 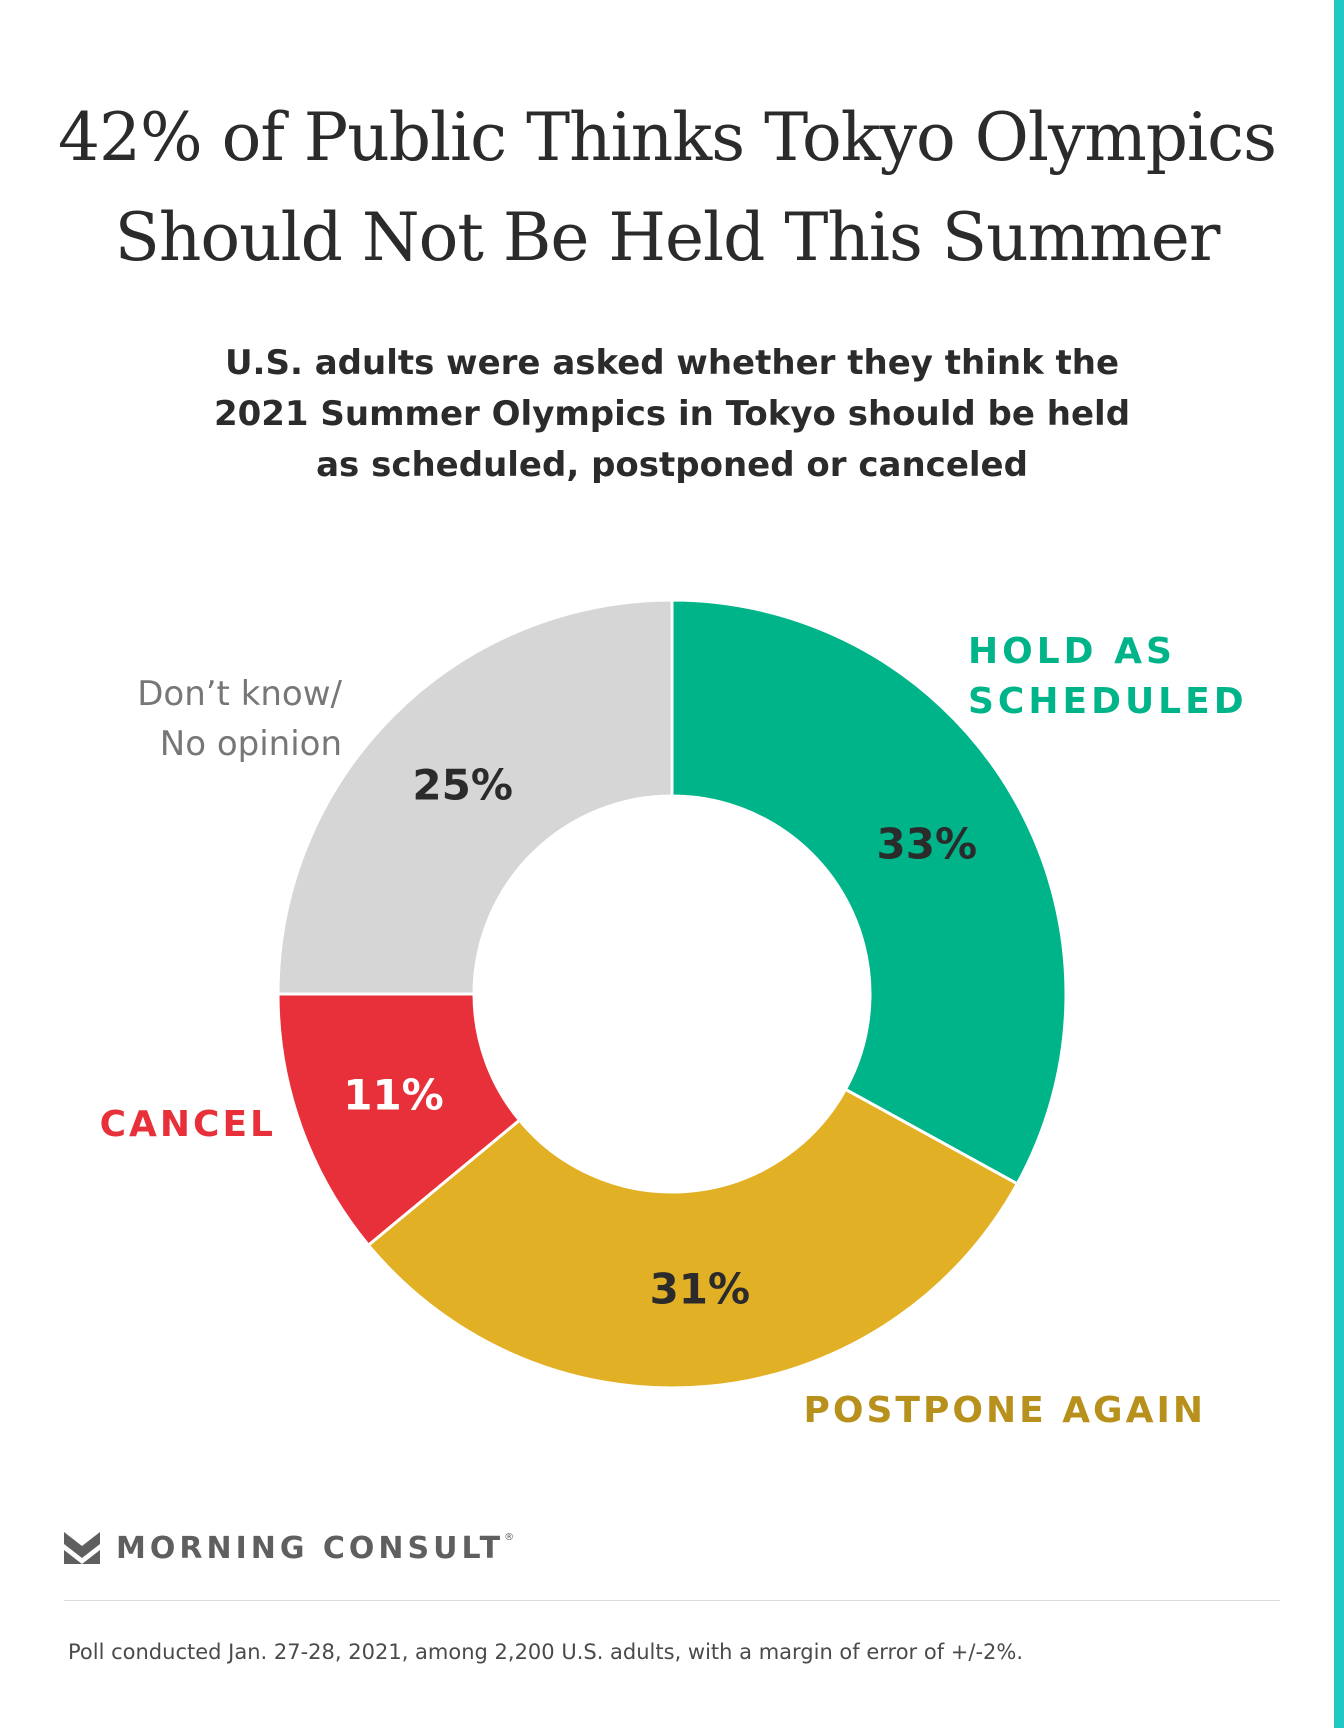 What do you see at coordinates (251, 744) in the screenshot?
I see `slice-category-label-line: No opinion` at bounding box center [251, 744].